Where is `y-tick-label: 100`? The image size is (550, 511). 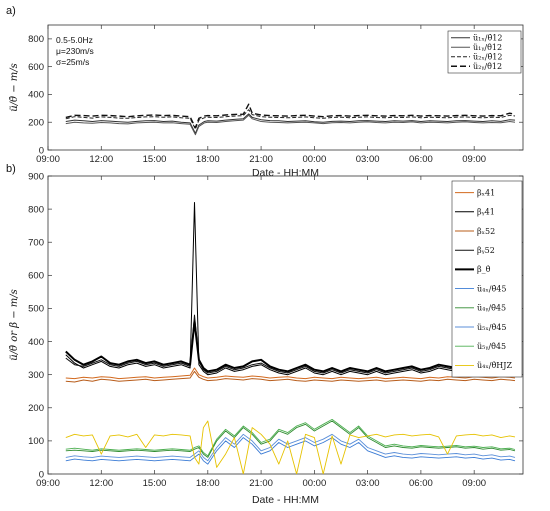 y-tick-label: 100 is located at coordinates (36, 441).